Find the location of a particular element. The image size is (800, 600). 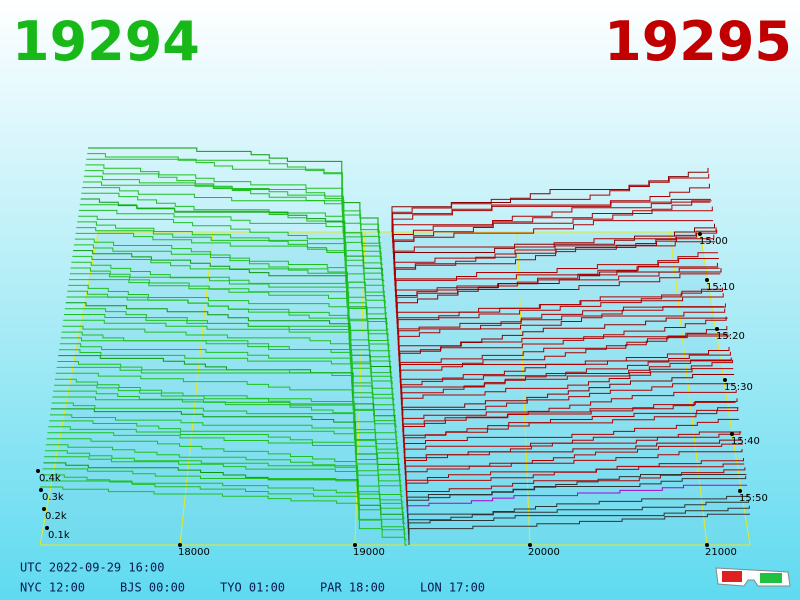

time-label: 15:00 is located at coordinates (713, 241).